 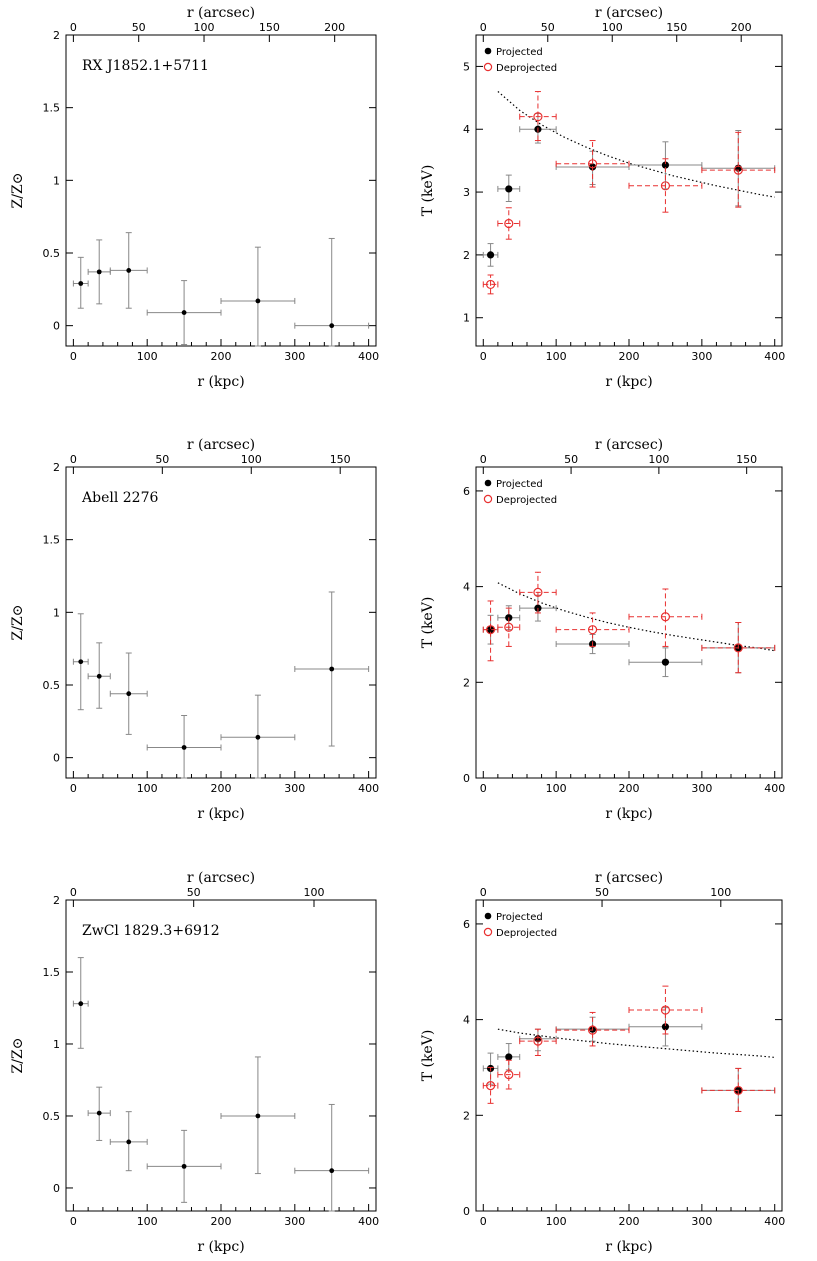 I want to click on series-deprojected, so click(x=629, y=622).